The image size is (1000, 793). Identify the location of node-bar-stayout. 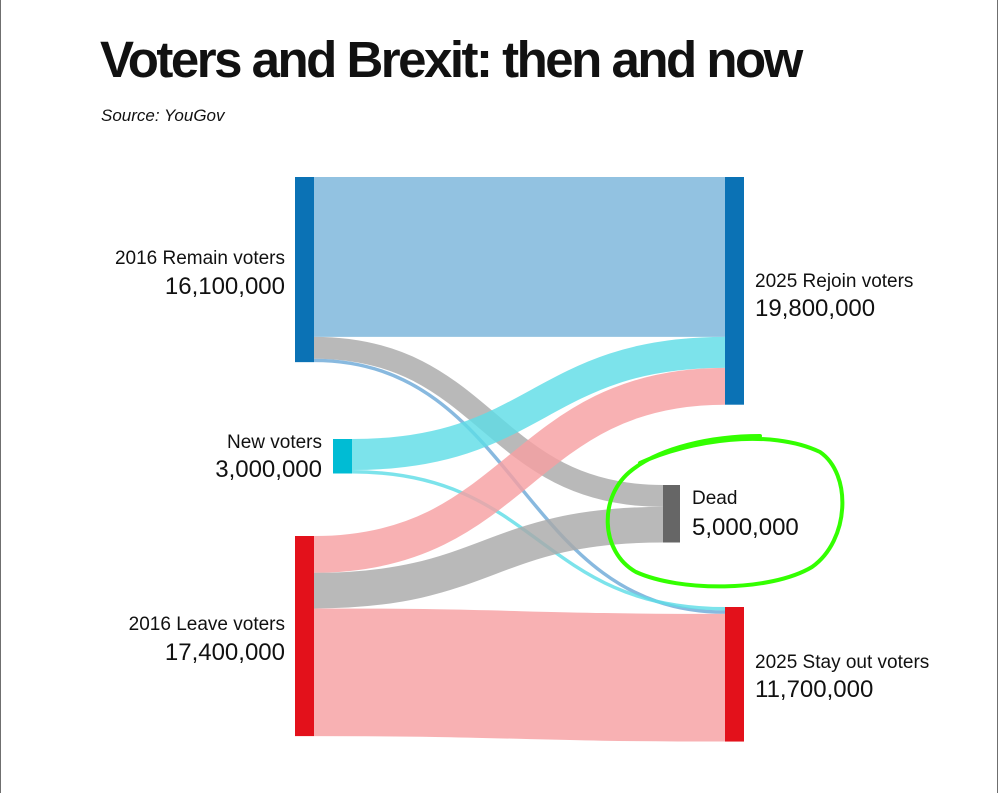
(734, 674).